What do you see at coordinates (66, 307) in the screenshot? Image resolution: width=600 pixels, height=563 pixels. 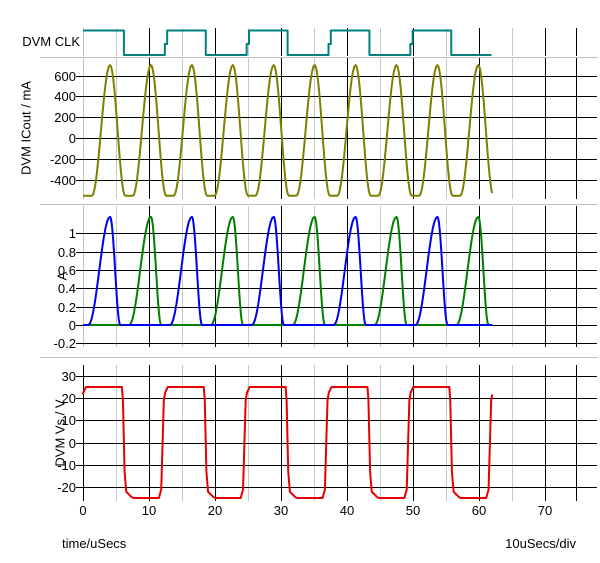 I see `y-tick-label: 0.2` at bounding box center [66, 307].